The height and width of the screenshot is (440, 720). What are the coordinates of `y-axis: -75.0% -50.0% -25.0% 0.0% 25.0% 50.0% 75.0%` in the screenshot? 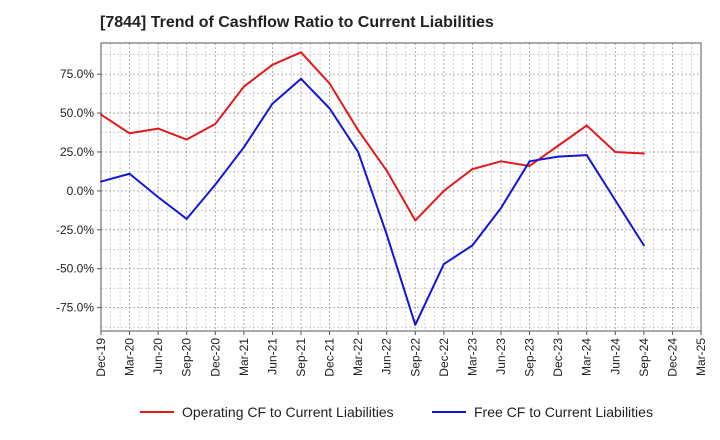 It's located at (78, 191).